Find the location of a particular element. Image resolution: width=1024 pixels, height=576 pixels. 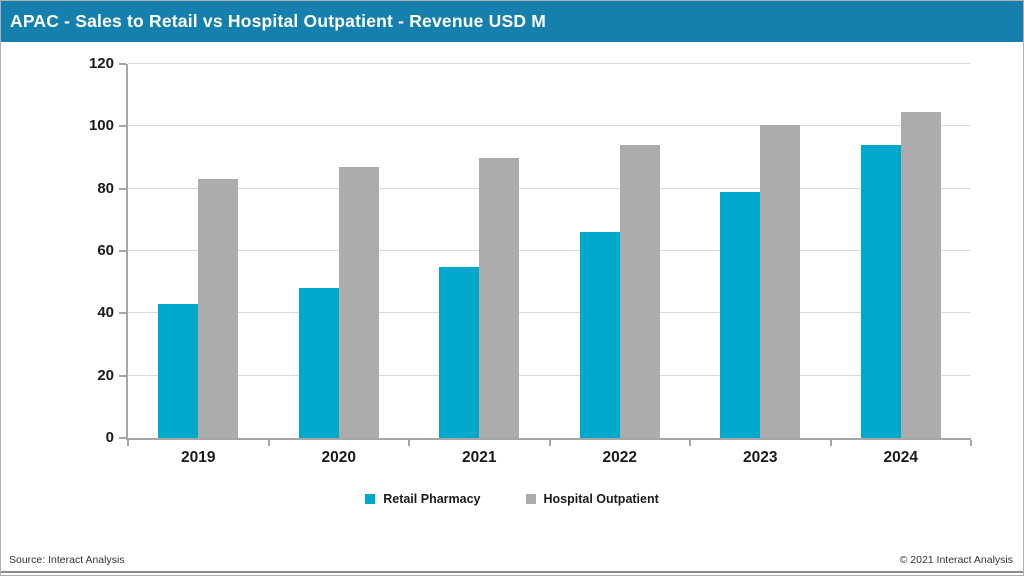

legend-label-retail-pharmacy: Retail Pharmacy is located at coordinates (432, 499).